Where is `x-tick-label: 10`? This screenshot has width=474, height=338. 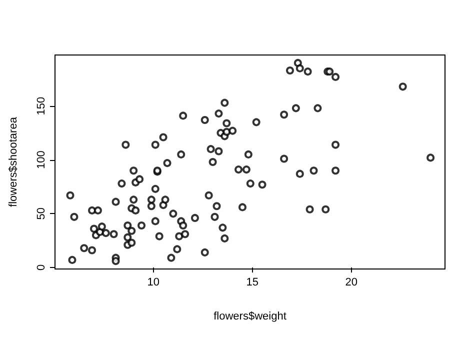
x-tick-label: 10 is located at coordinates (153, 282).